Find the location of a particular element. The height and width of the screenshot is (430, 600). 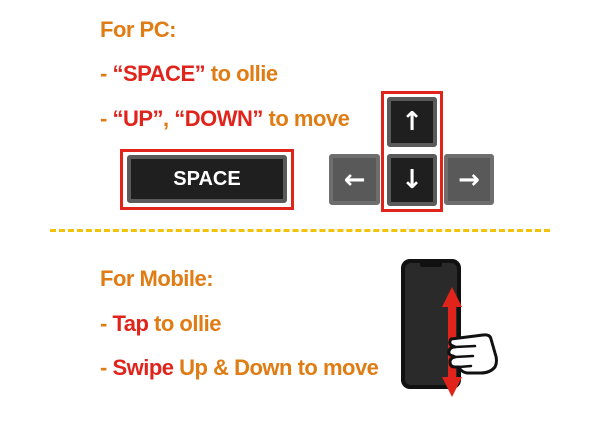

up-arrow-key: ↑ is located at coordinates (412, 122).